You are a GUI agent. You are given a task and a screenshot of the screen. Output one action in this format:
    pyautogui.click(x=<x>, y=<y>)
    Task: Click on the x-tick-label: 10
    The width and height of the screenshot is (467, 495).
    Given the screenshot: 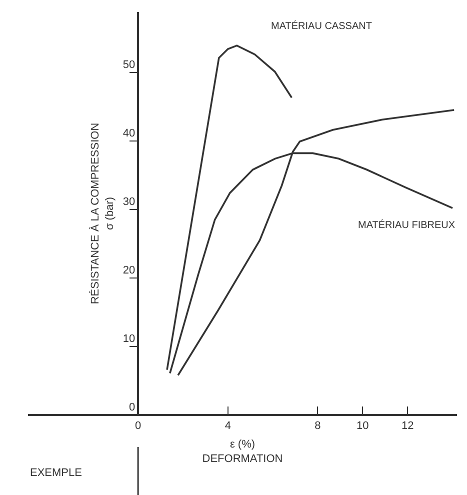 What is the action you would take?
    pyautogui.click(x=362, y=426)
    